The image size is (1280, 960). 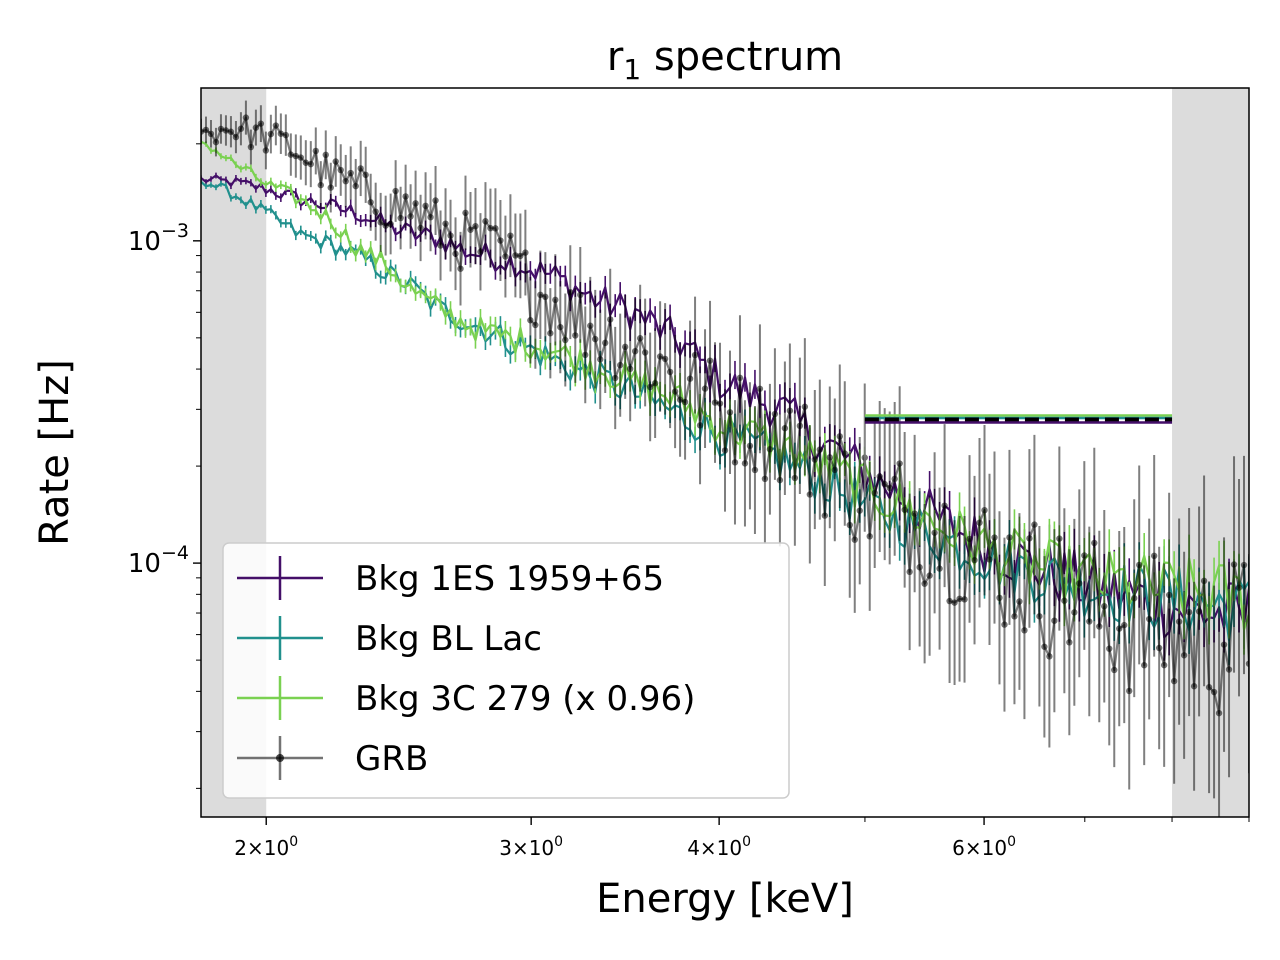 What do you see at coordinates (725, 60) in the screenshot?
I see `chart-title: r1 spectrum` at bounding box center [725, 60].